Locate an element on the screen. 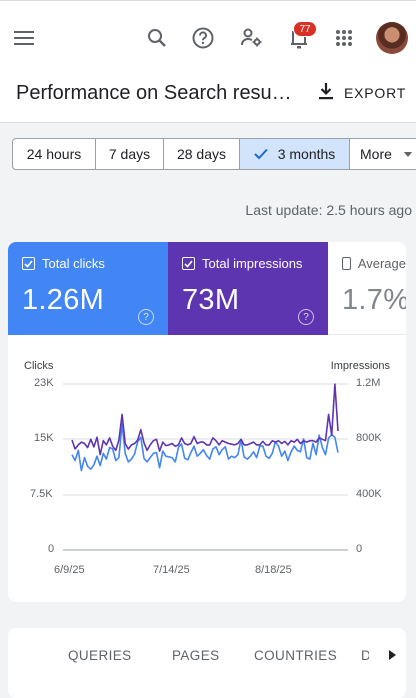 The width and height of the screenshot is (416, 698). menu-icon is located at coordinates (24, 38).